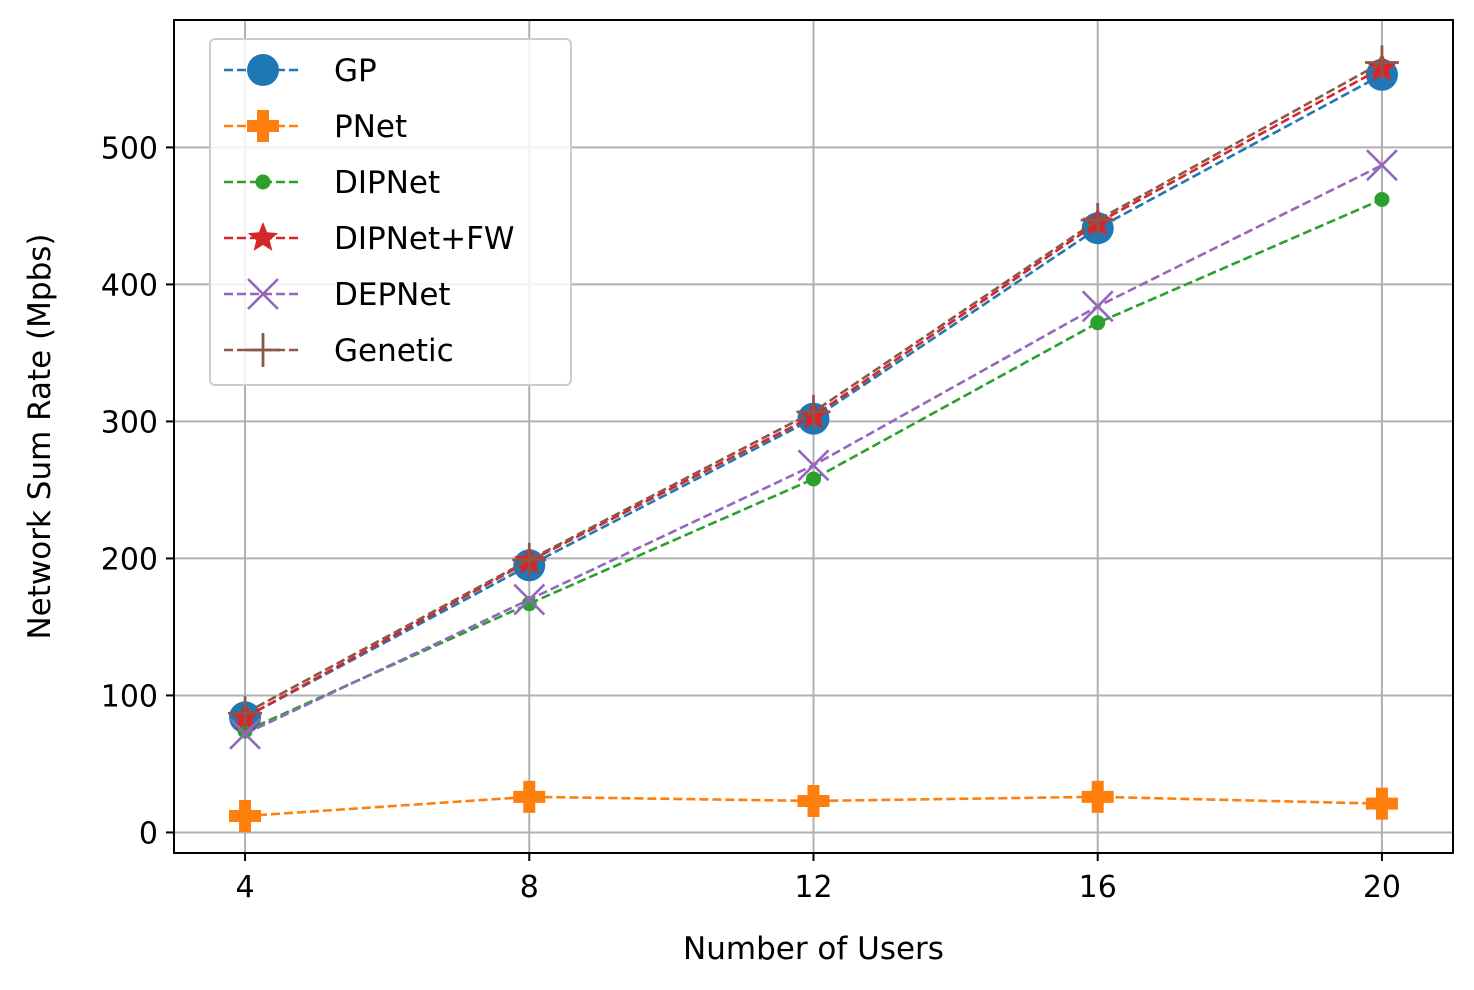  I want to click on x-tick-label: 8, so click(529, 887).